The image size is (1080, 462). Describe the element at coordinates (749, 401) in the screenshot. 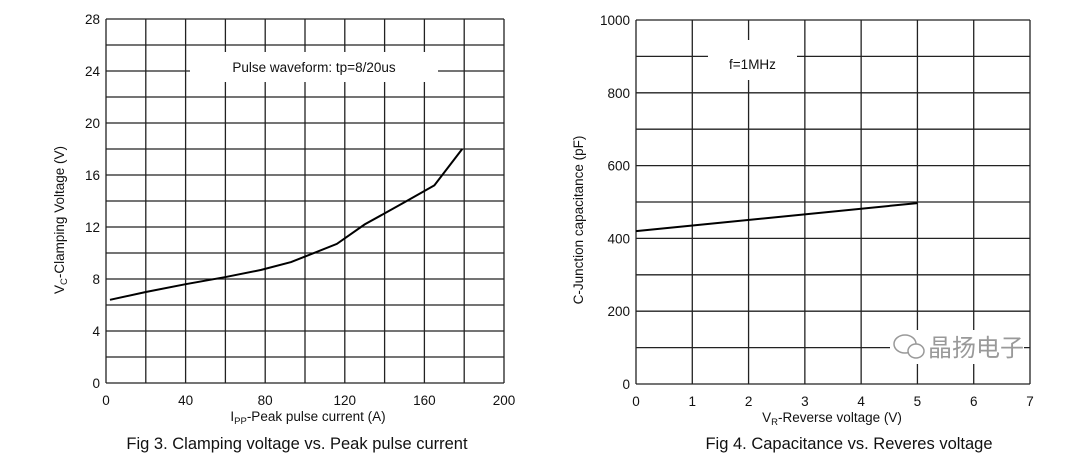

I see `x-tick-label: 2` at that location.